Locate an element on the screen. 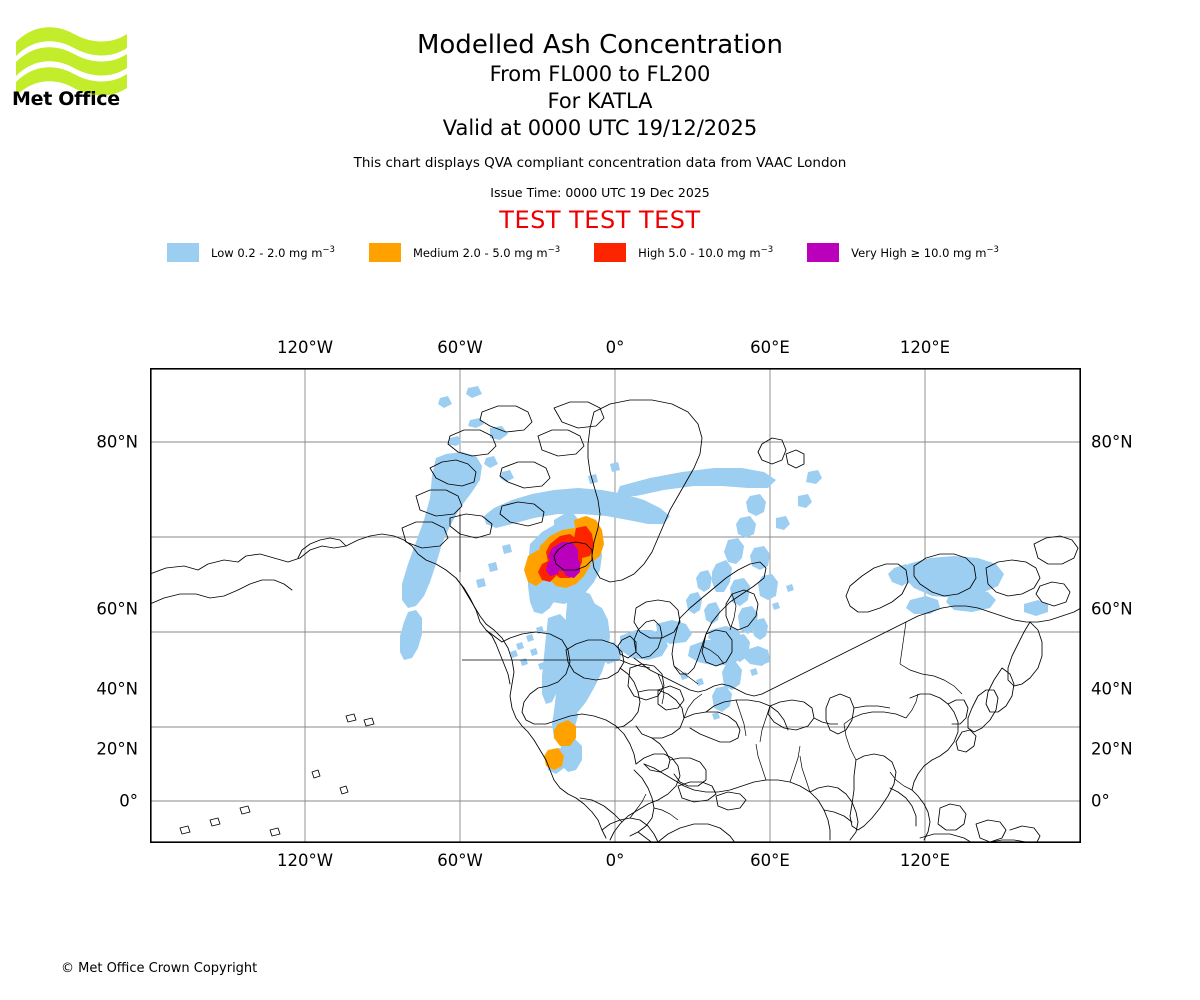 The image size is (1200, 1000). issue-time: Issue Time: 0000 UTC 19 Dec 2025 is located at coordinates (600, 192).